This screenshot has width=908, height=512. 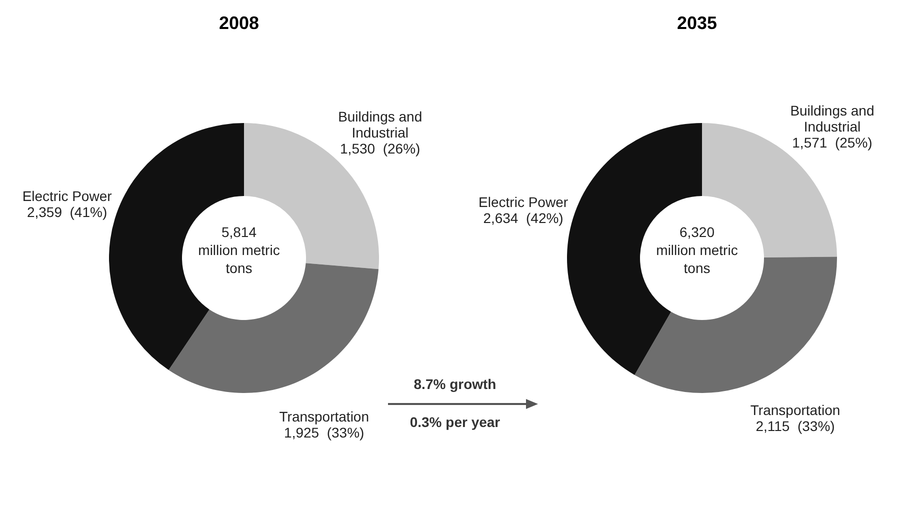 I want to click on chart-title: 2035, so click(x=697, y=23).